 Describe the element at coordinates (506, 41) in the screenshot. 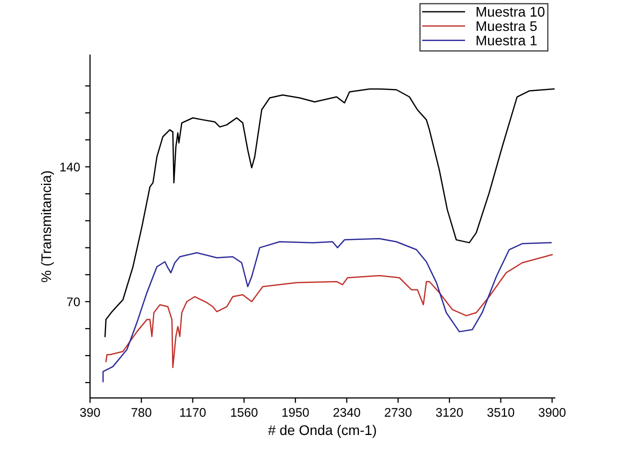

I see `legend-label: Muestra 1` at that location.